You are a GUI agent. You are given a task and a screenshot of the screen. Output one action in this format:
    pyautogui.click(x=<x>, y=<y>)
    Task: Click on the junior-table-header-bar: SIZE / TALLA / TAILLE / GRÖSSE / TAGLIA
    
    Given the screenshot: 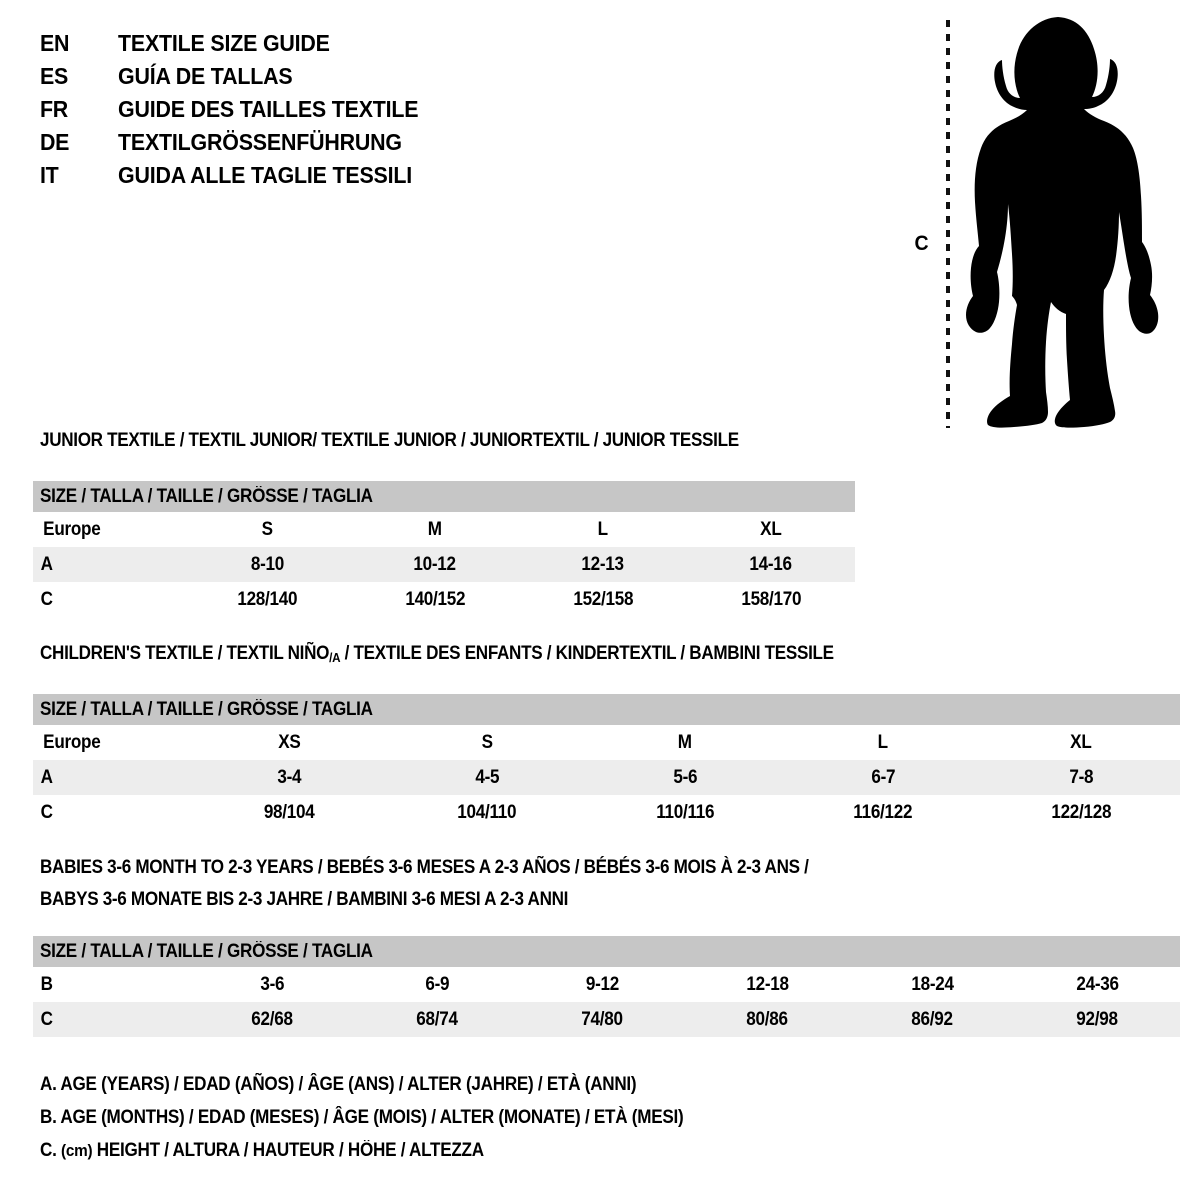 What is the action you would take?
    pyautogui.click(x=444, y=496)
    